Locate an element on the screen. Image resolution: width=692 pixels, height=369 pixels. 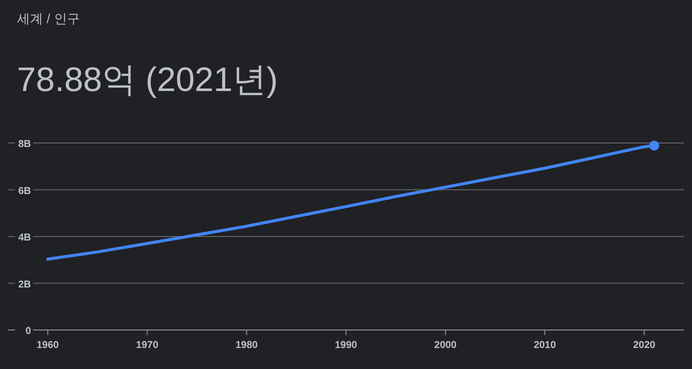
chart-subtitle: 세계 / 인구 is located at coordinates (48, 18).